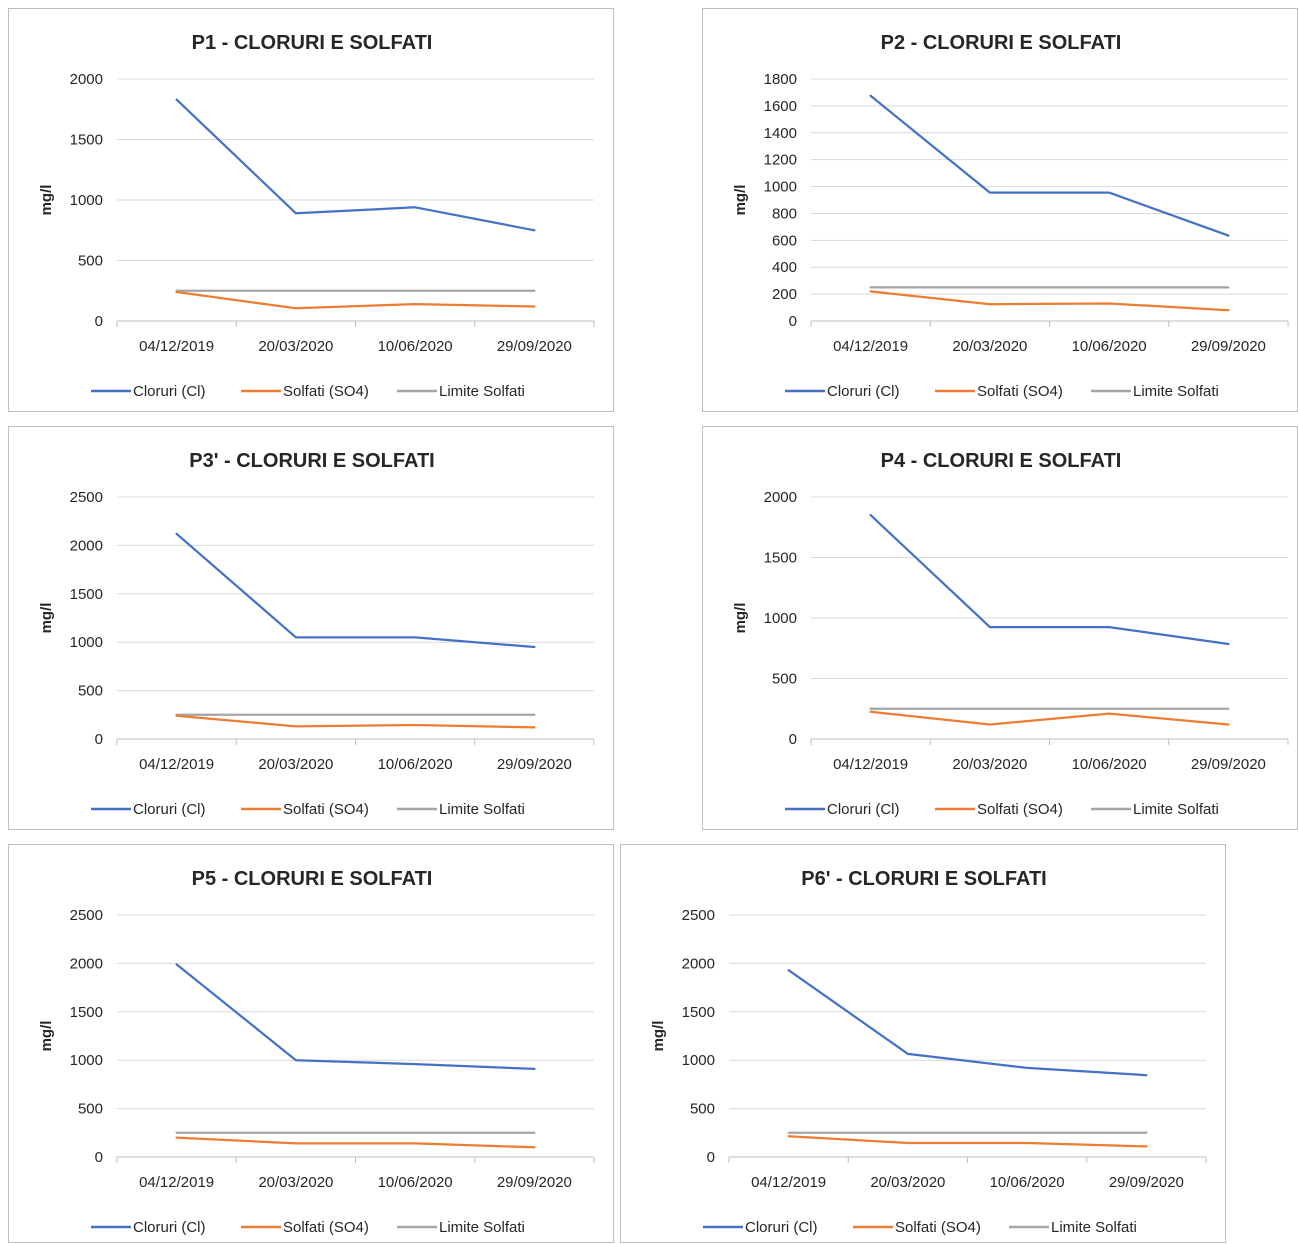  What do you see at coordinates (1001, 43) in the screenshot?
I see `chart-title: P2 - CLORURI E SOLFATI` at bounding box center [1001, 43].